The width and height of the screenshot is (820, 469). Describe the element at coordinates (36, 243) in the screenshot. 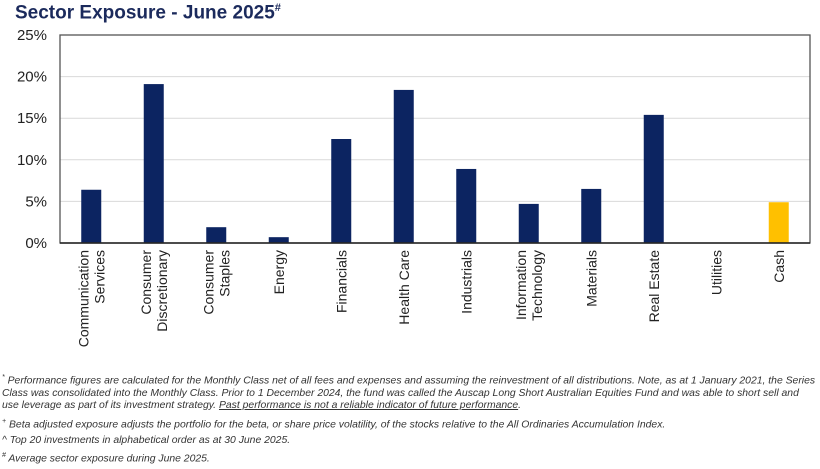

I see `y-tick-label: 0%` at that location.